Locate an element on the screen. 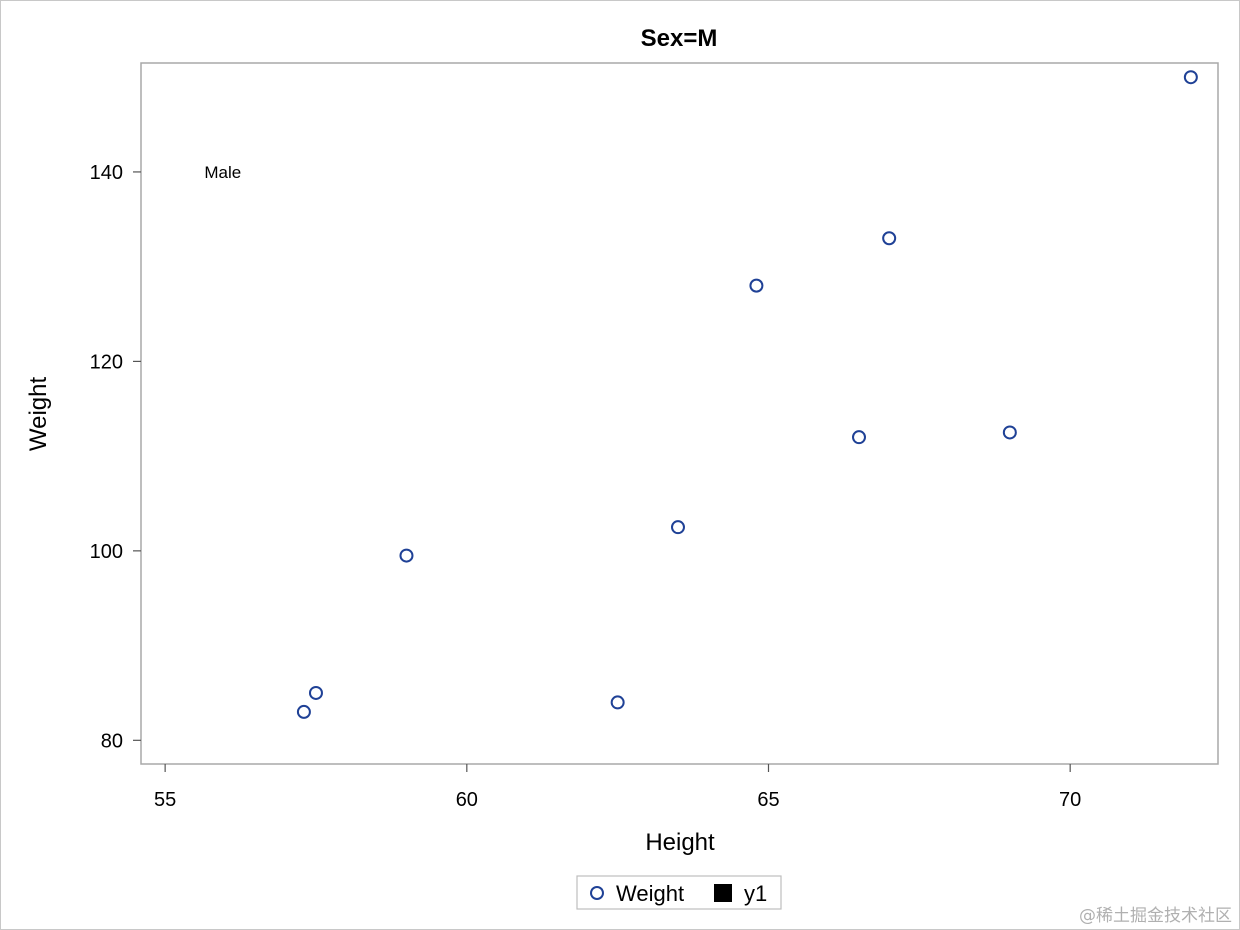  annotation-0: Male is located at coordinates (222, 172).